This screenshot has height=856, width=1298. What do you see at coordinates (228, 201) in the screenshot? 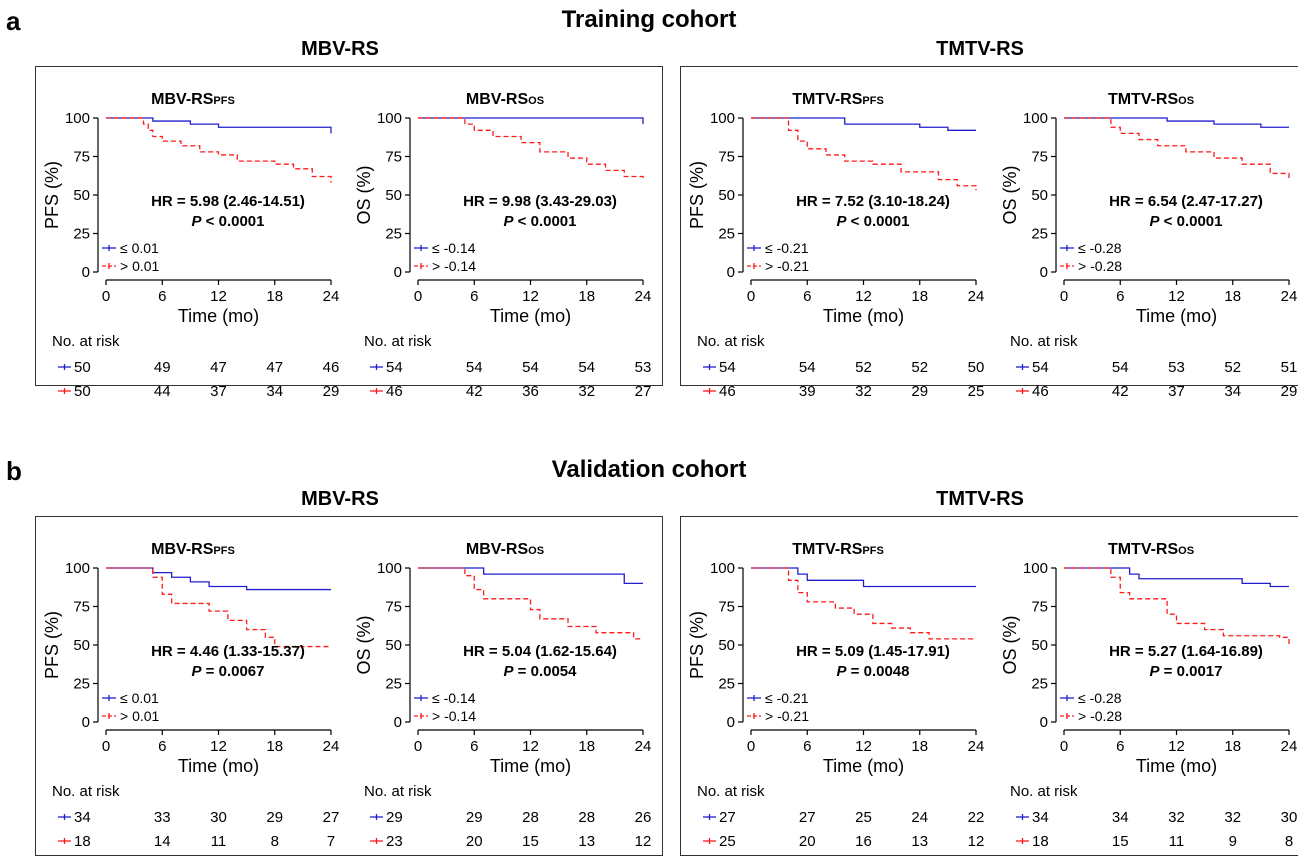
I see `hazard-ratio: HR = 5.98 (2.46-14.51)` at bounding box center [228, 201].